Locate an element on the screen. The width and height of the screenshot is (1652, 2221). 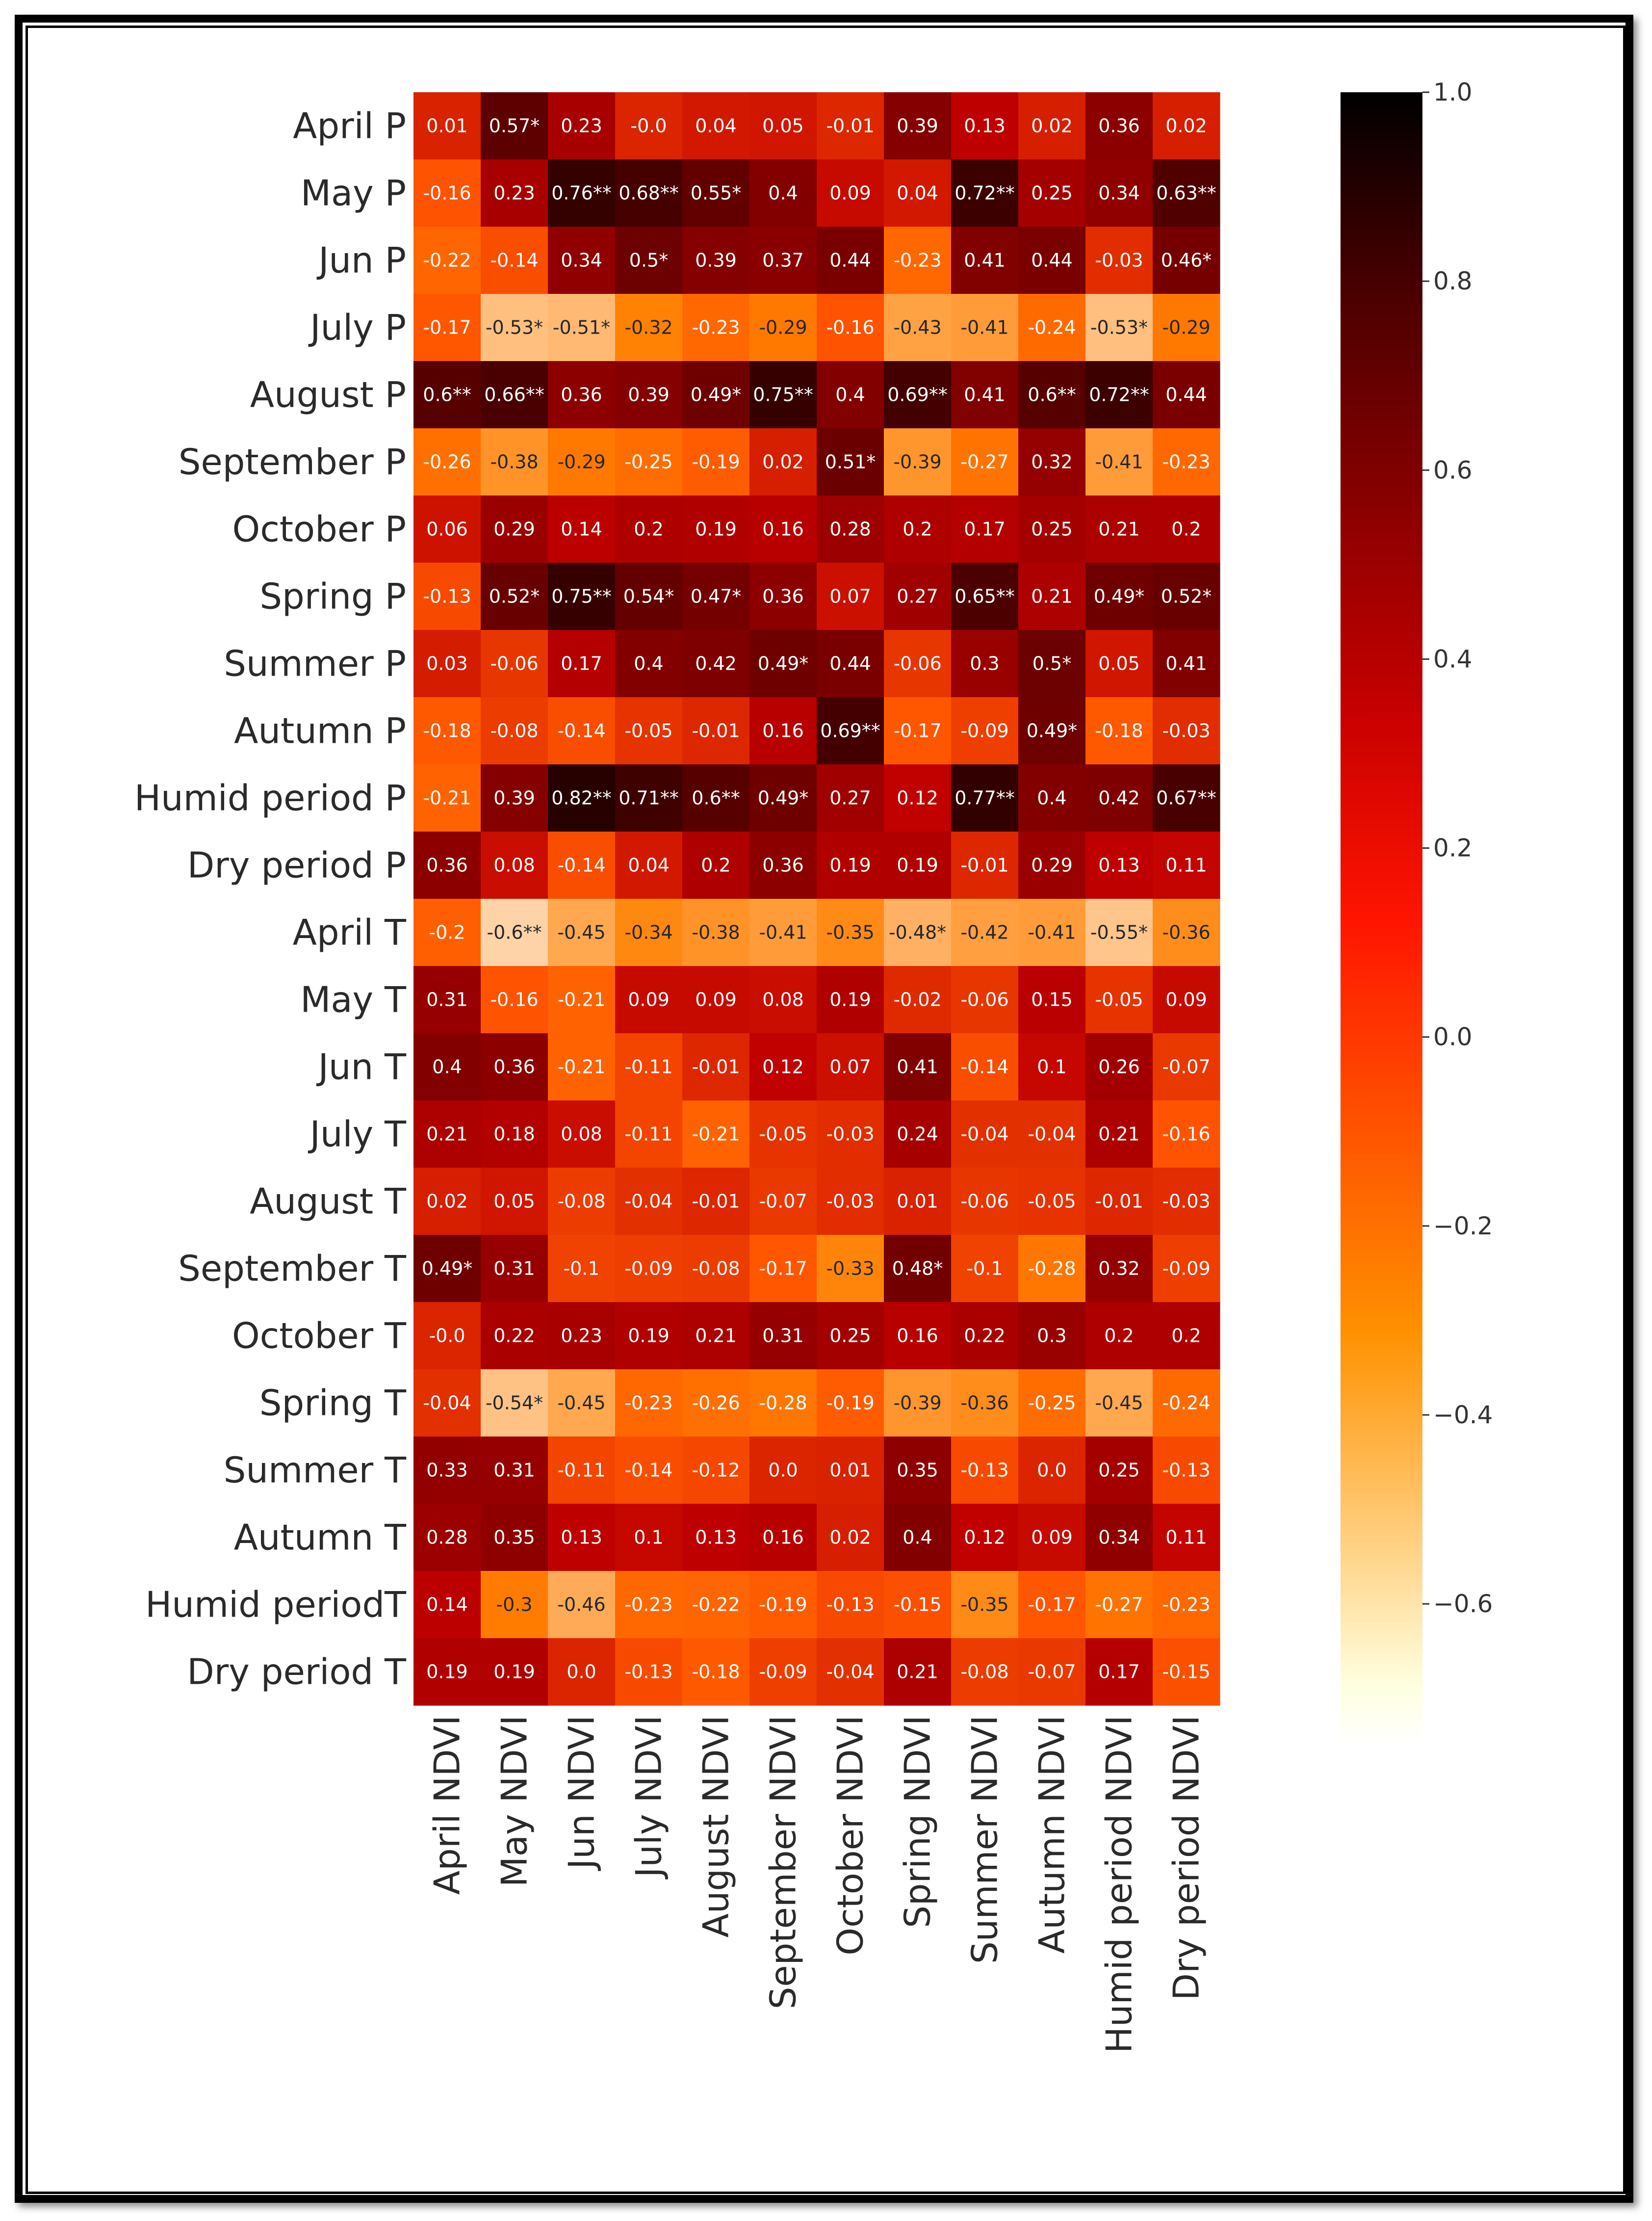
cell-value-label: 0.19 is located at coordinates (716, 529).